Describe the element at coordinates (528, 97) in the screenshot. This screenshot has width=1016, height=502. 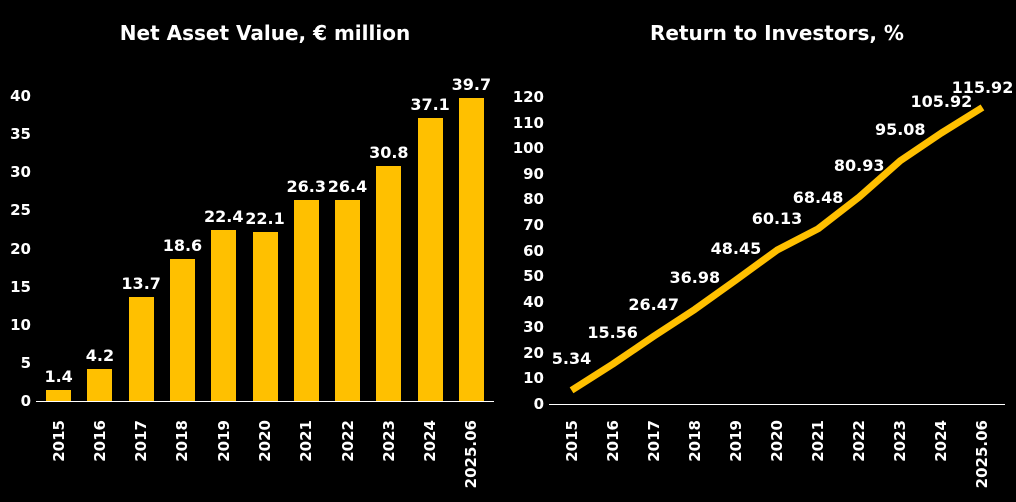
I see `y-tick-label: 120` at that location.